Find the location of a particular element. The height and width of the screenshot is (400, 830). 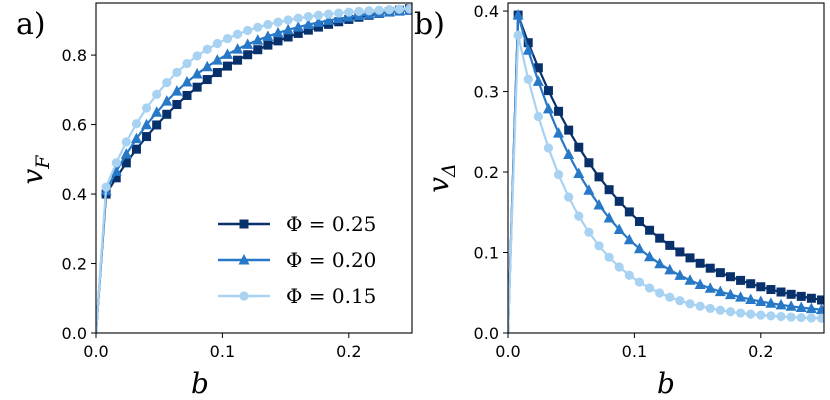

panel-a-y-label: vF is located at coordinates (35, 170).